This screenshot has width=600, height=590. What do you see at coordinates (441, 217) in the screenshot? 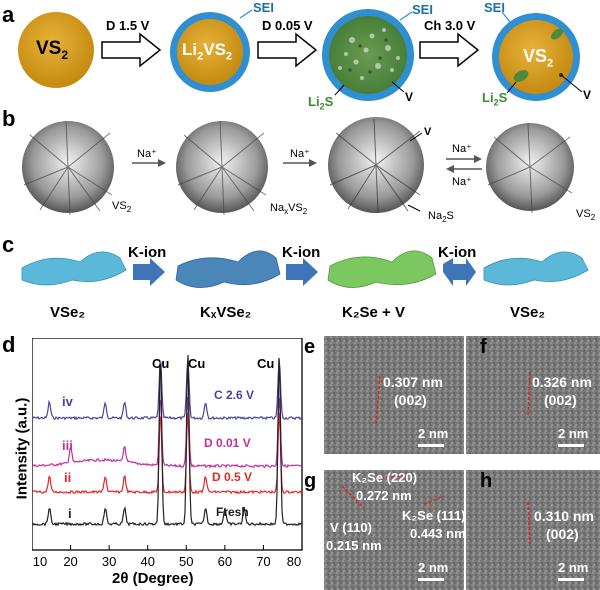
I see `na2s-label: Na2S` at bounding box center [441, 217].